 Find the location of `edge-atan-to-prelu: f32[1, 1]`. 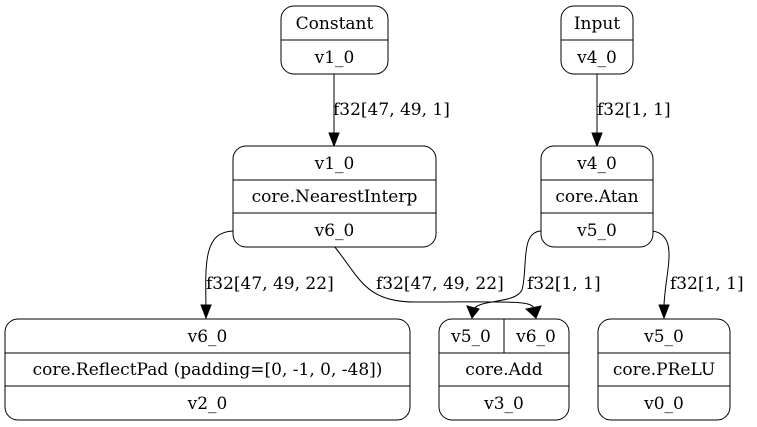

edge-atan-to-prelu: f32[1, 1] is located at coordinates (698, 275).